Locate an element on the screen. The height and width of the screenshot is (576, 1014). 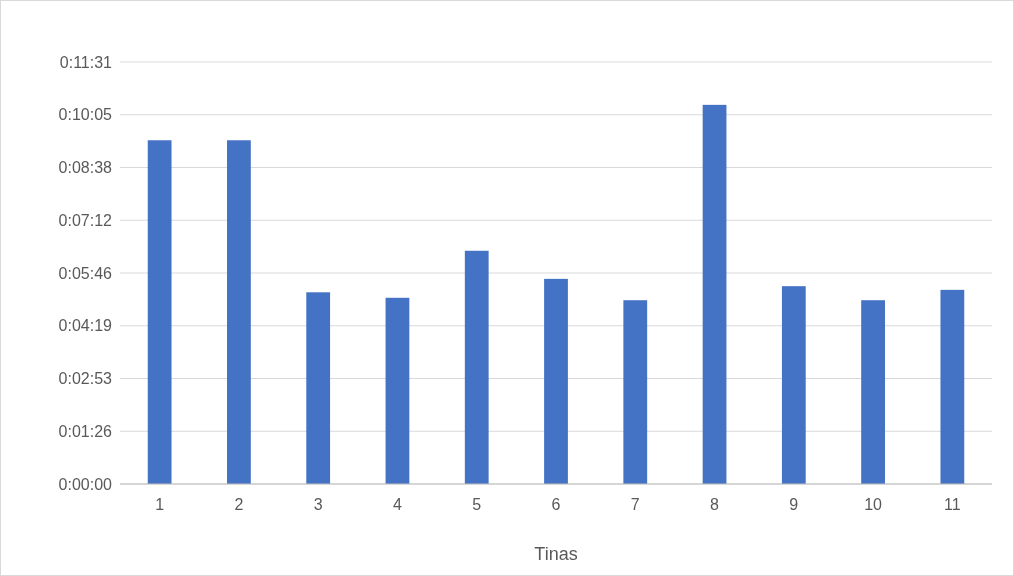
y-tick-label: 0:00:00 is located at coordinates (85, 484).